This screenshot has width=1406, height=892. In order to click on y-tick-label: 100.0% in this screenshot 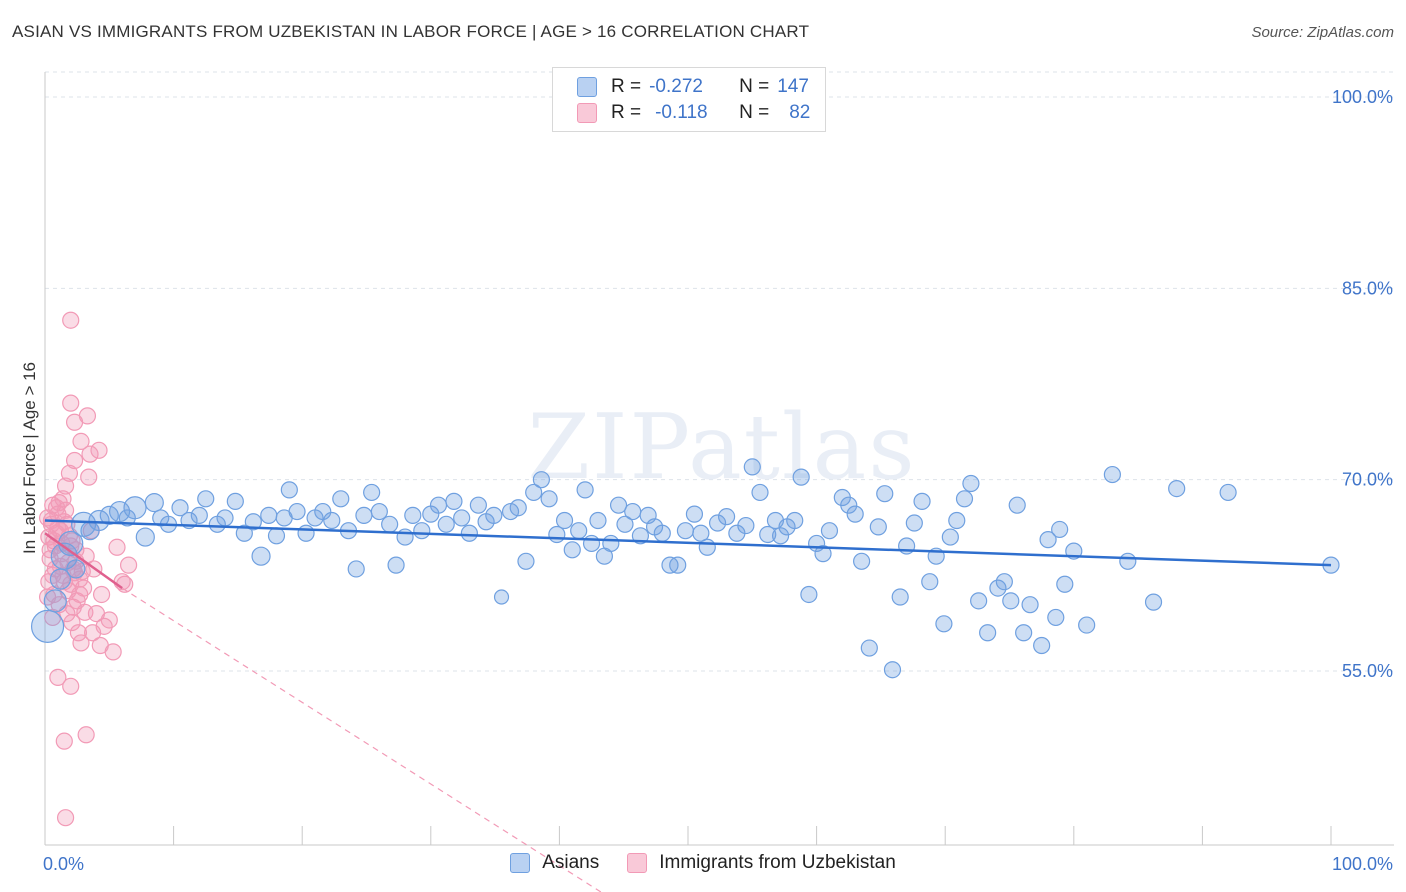, I will do `click(1362, 97)`.